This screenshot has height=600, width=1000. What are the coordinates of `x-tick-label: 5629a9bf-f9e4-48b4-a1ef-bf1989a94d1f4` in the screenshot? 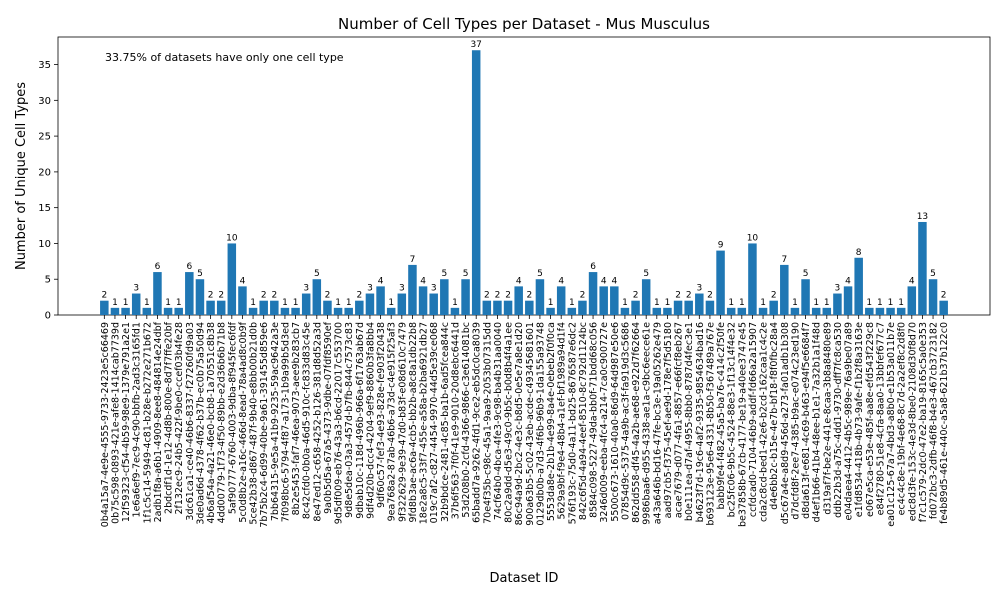 It's located at (562, 421).